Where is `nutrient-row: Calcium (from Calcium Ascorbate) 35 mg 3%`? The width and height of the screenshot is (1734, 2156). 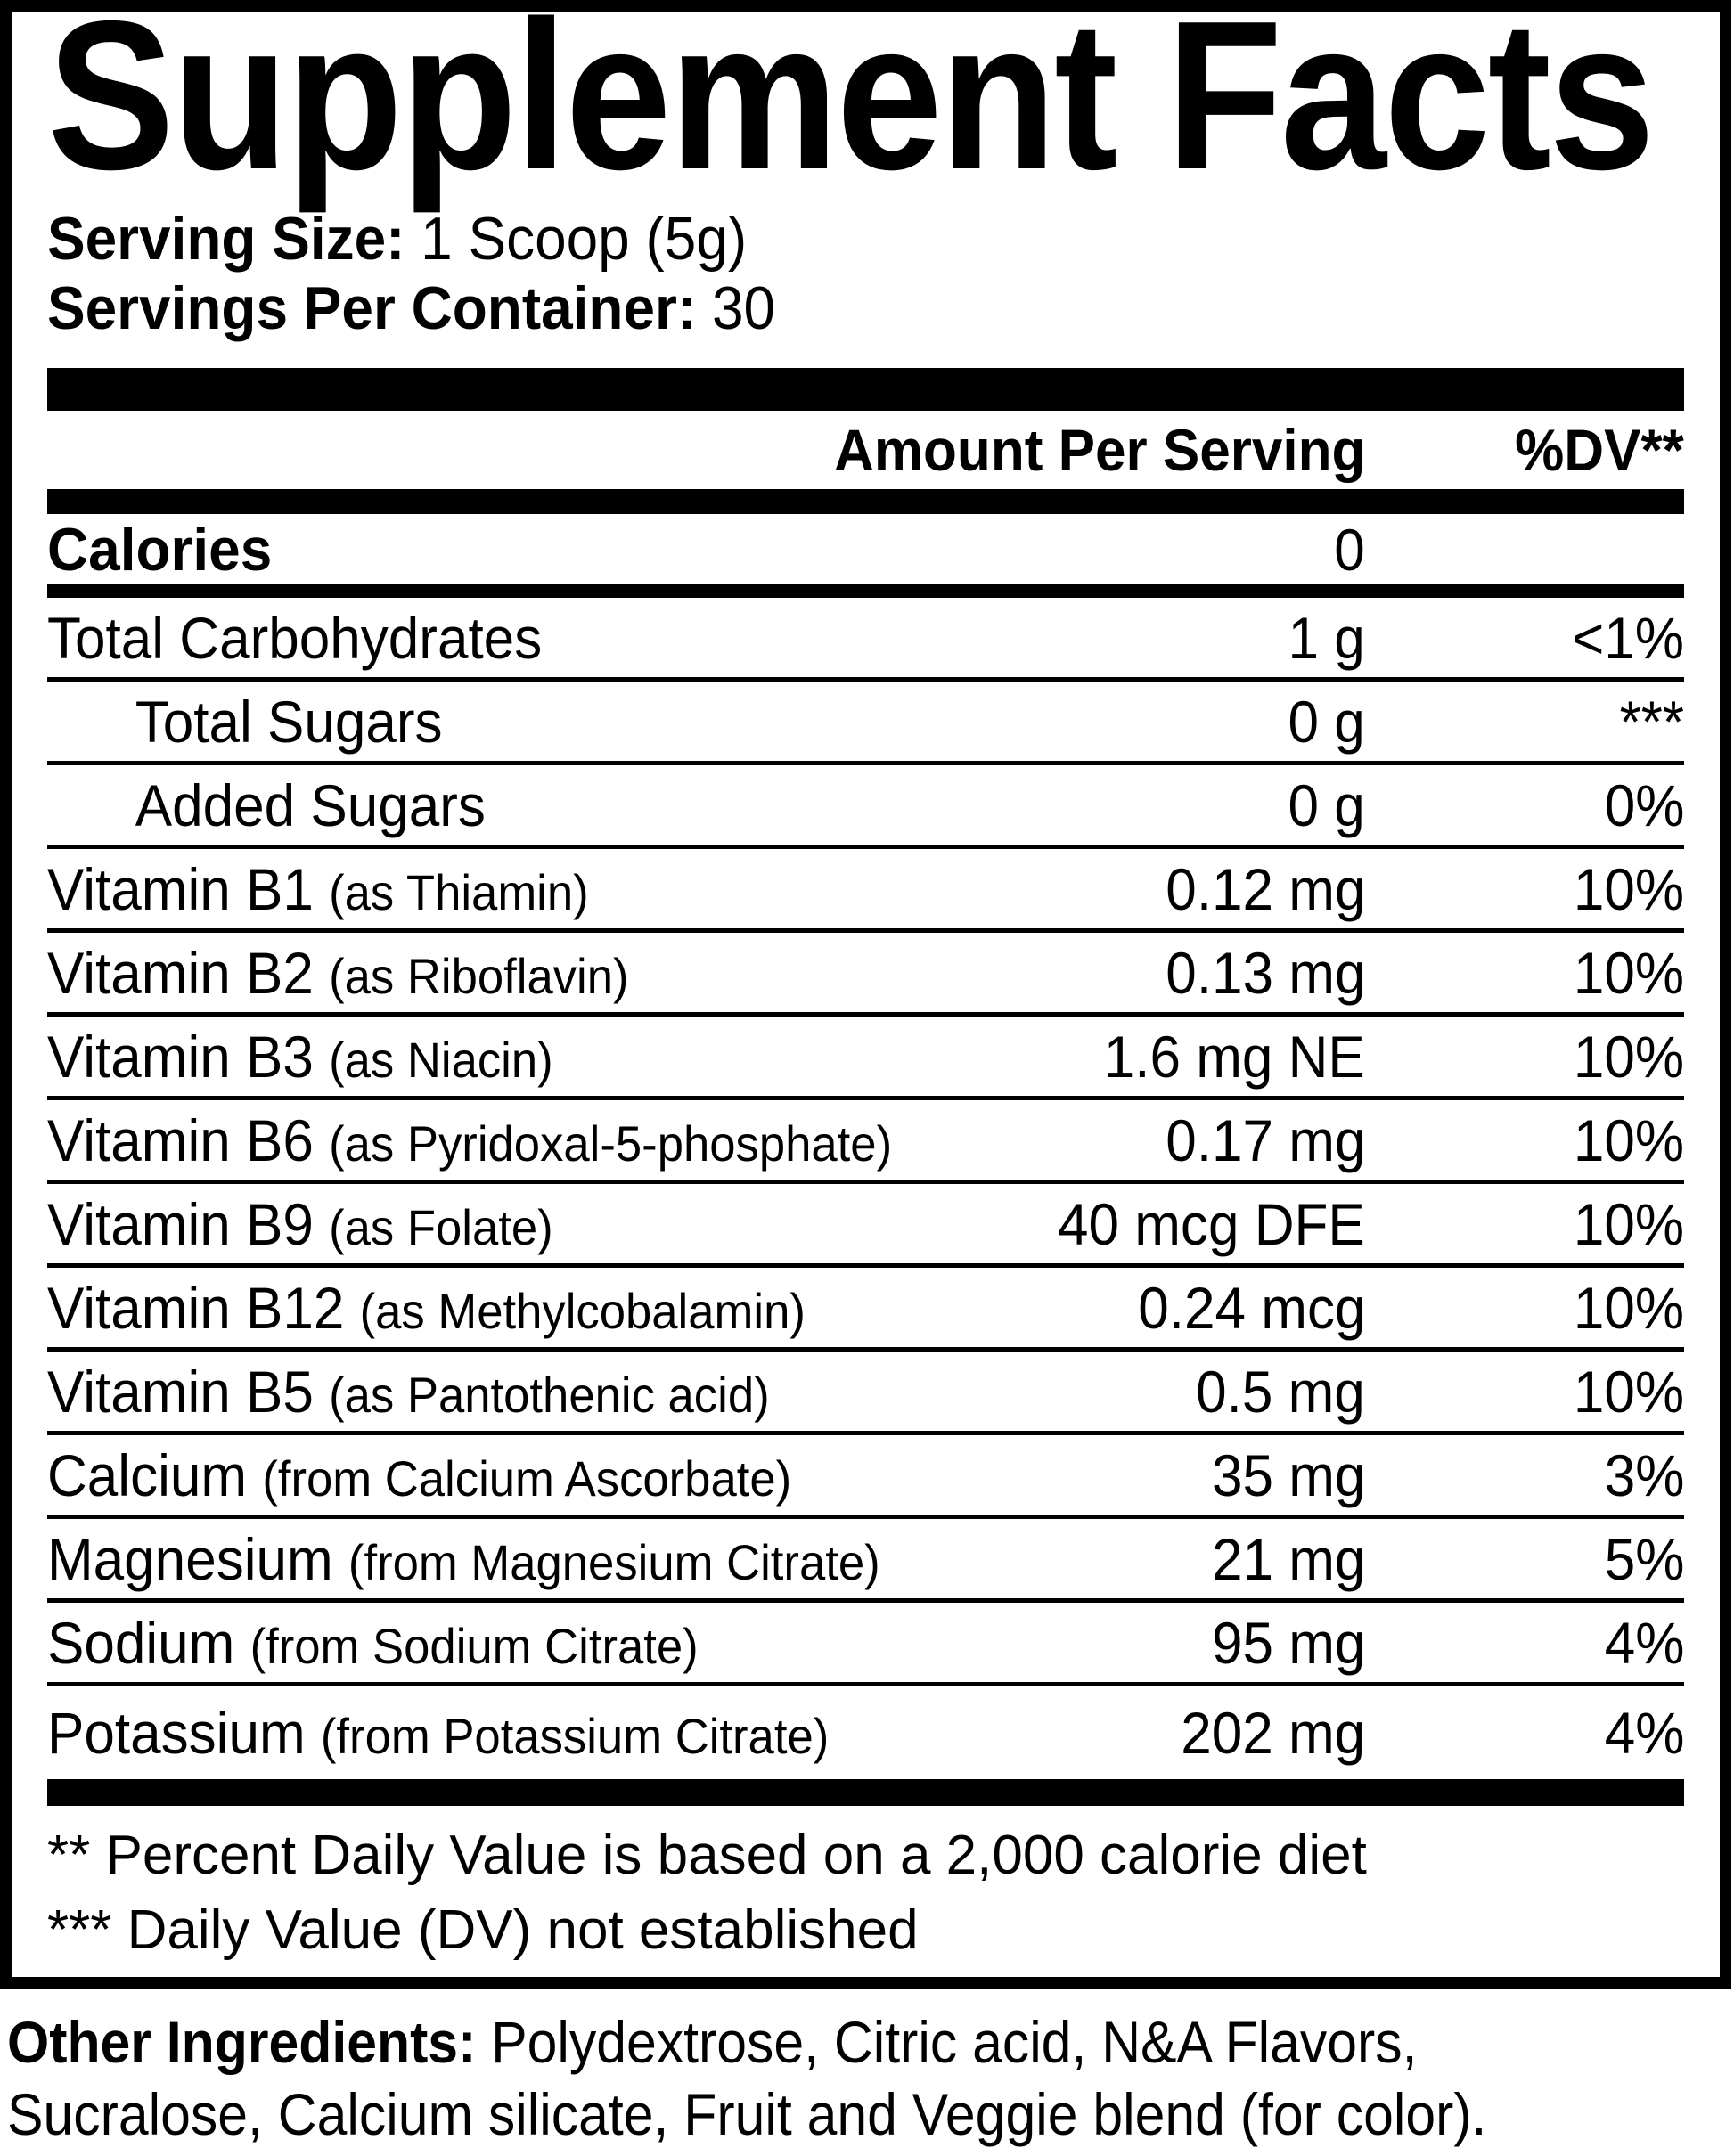 nutrient-row: Calcium (from Calcium Ascorbate) 35 mg 3% is located at coordinates (865, 1477).